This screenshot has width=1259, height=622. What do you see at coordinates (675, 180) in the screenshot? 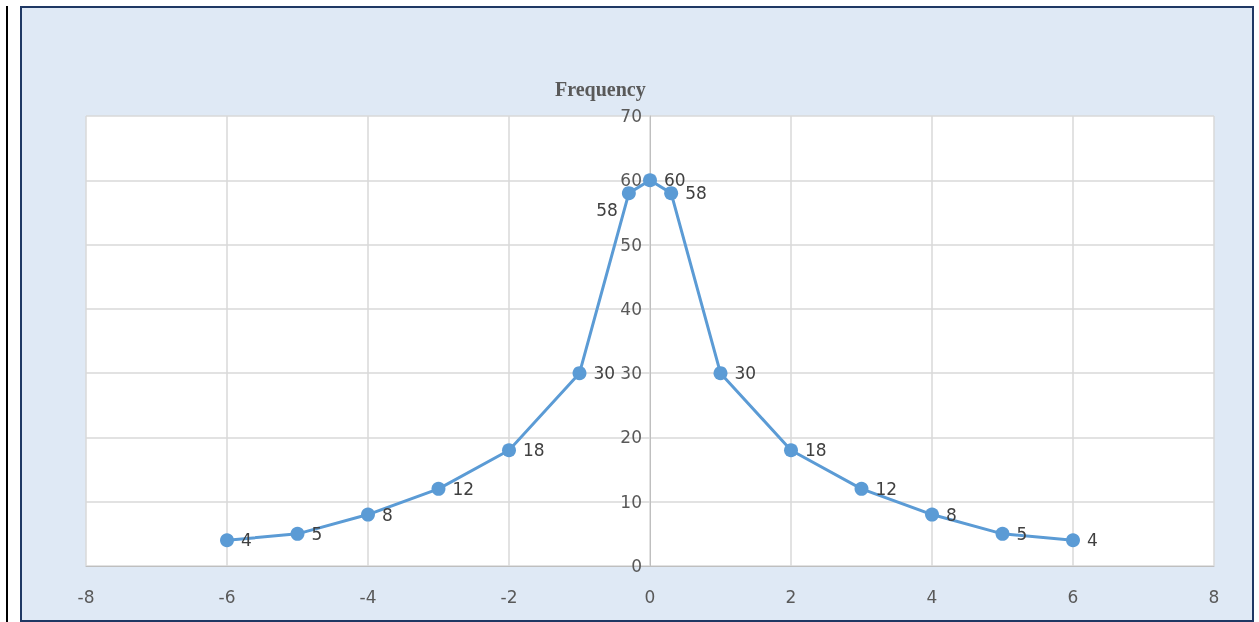
I see `data-label: 60` at bounding box center [675, 180].